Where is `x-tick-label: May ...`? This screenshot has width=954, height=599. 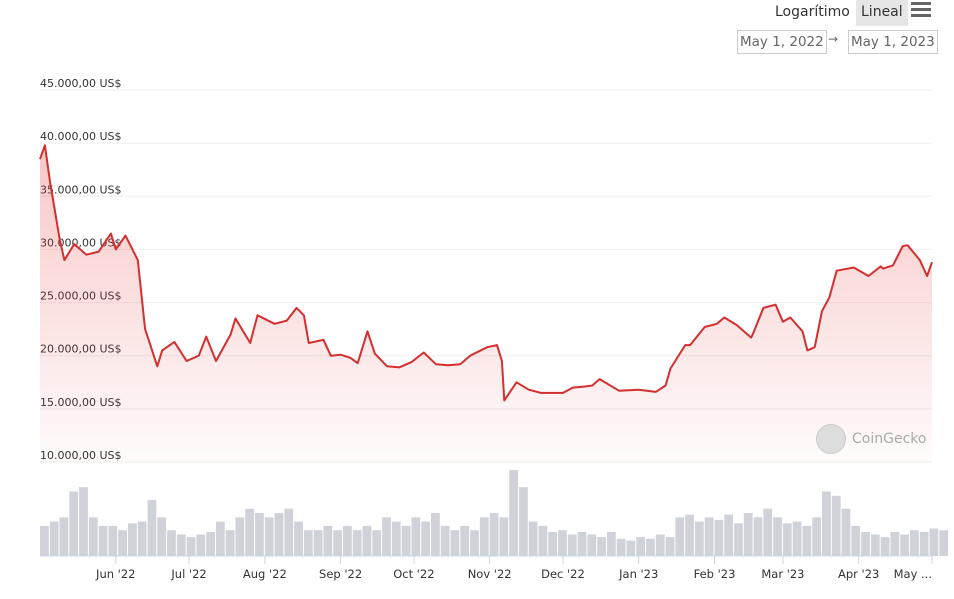
x-tick-label: May ... is located at coordinates (913, 574).